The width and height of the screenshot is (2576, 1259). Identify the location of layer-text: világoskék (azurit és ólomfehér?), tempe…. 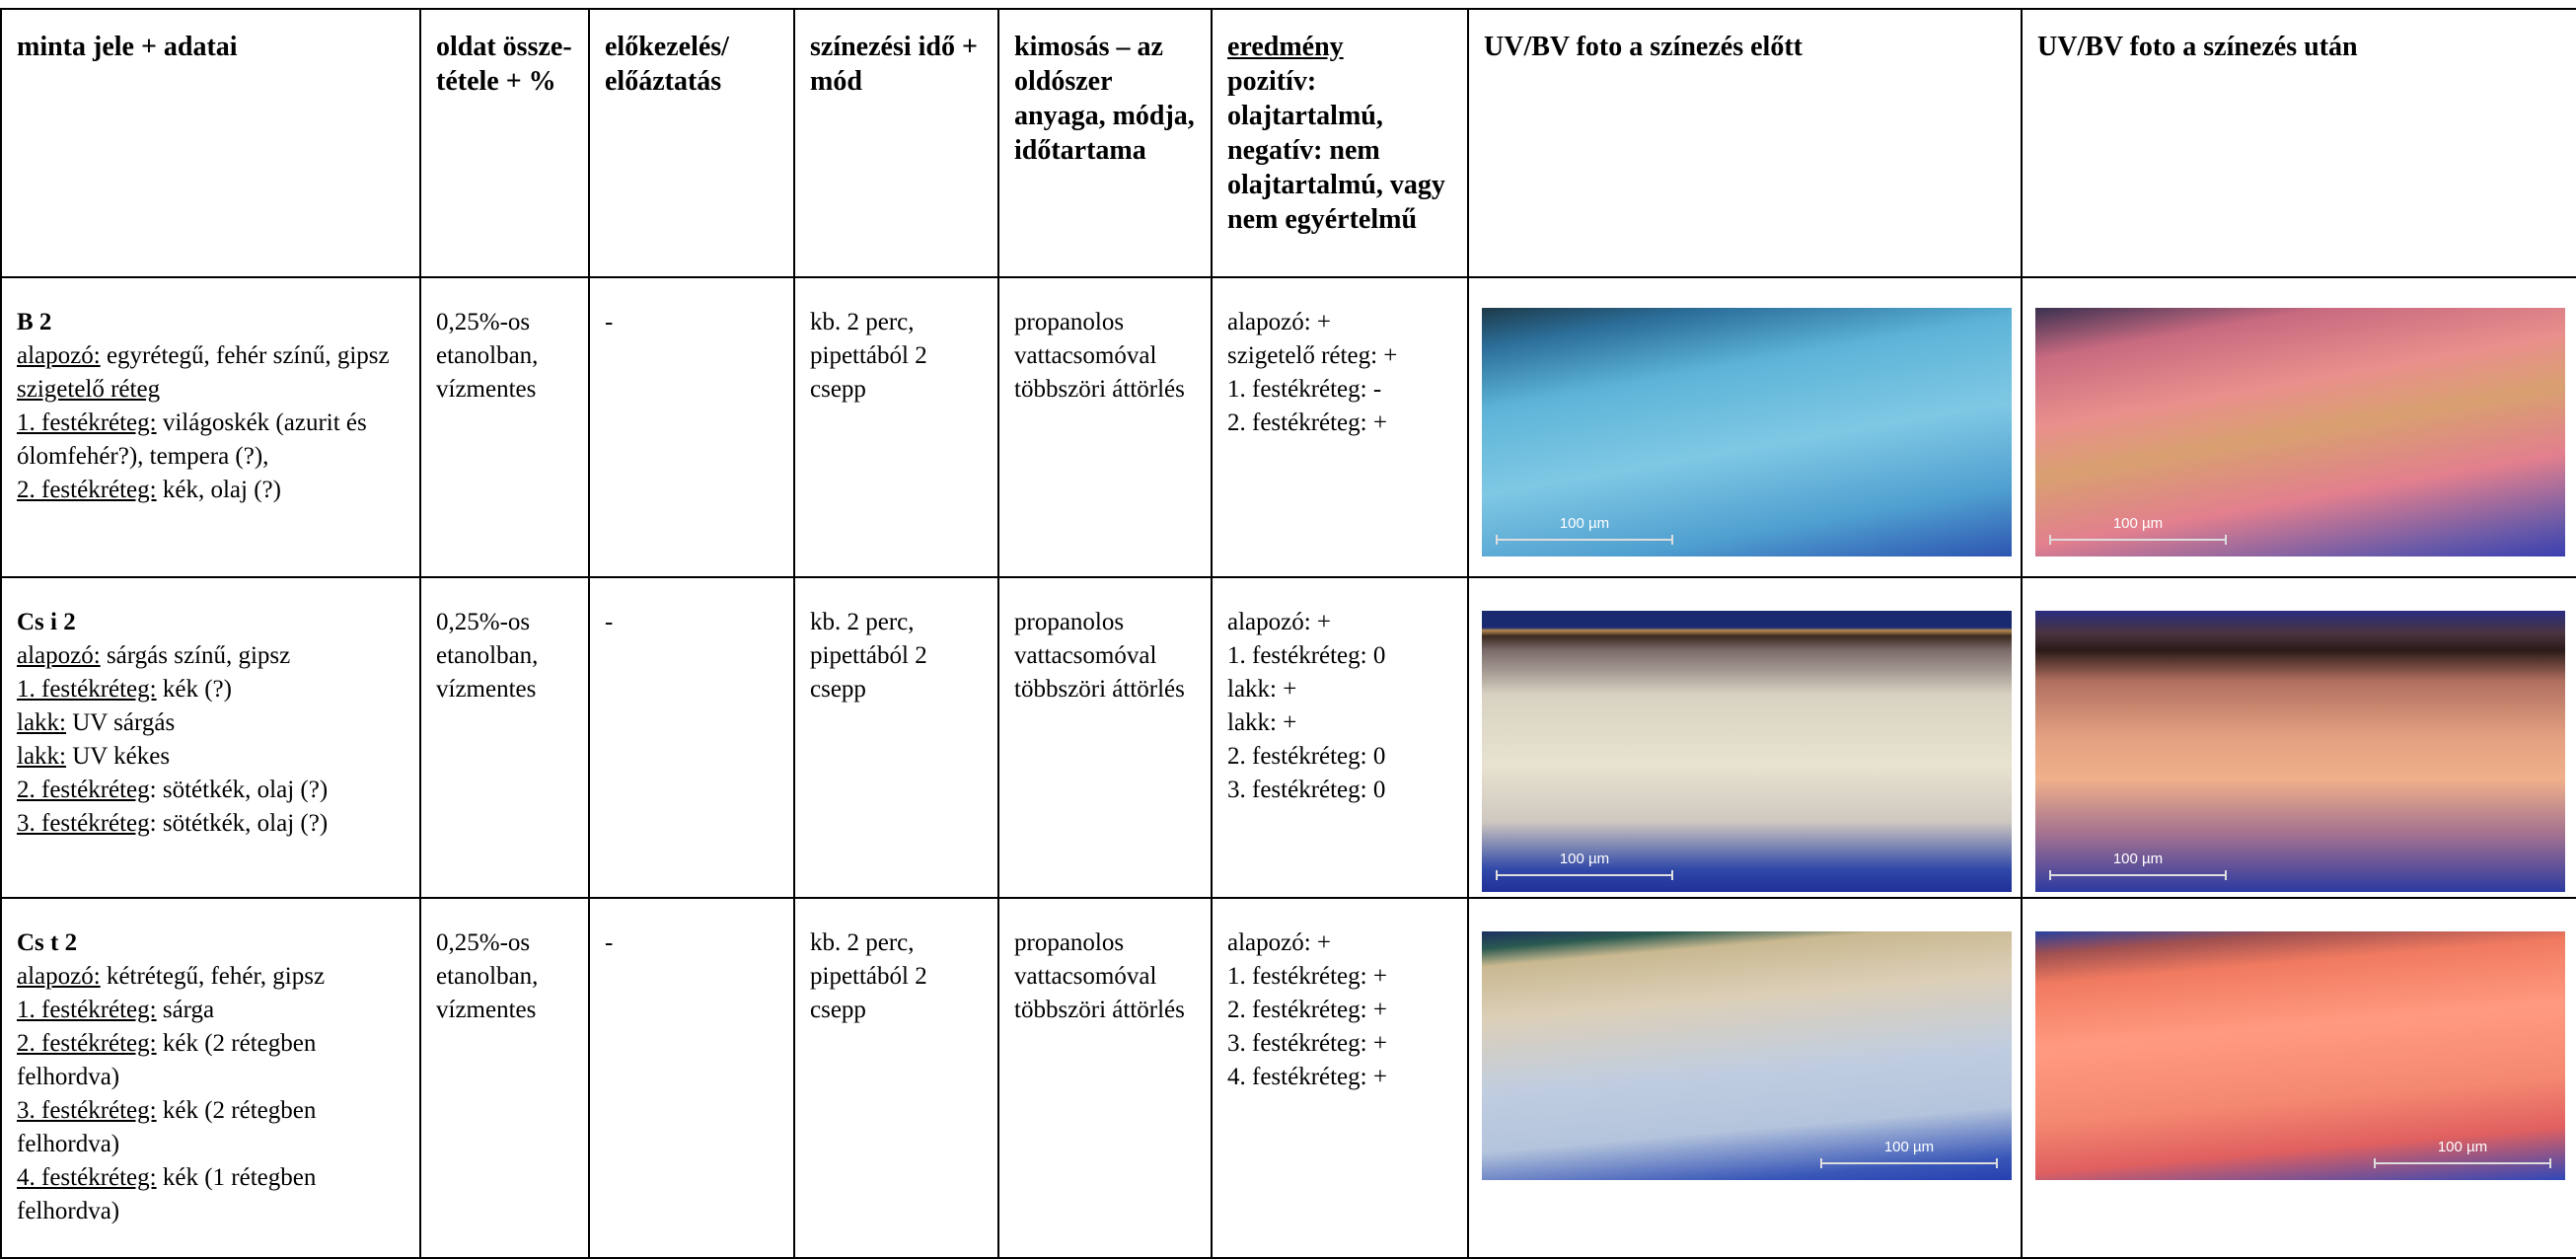
(195, 439).